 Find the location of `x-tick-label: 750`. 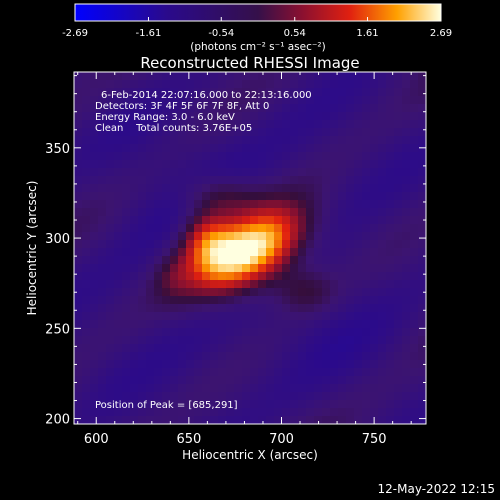

x-tick-label: 750 is located at coordinates (374, 439).